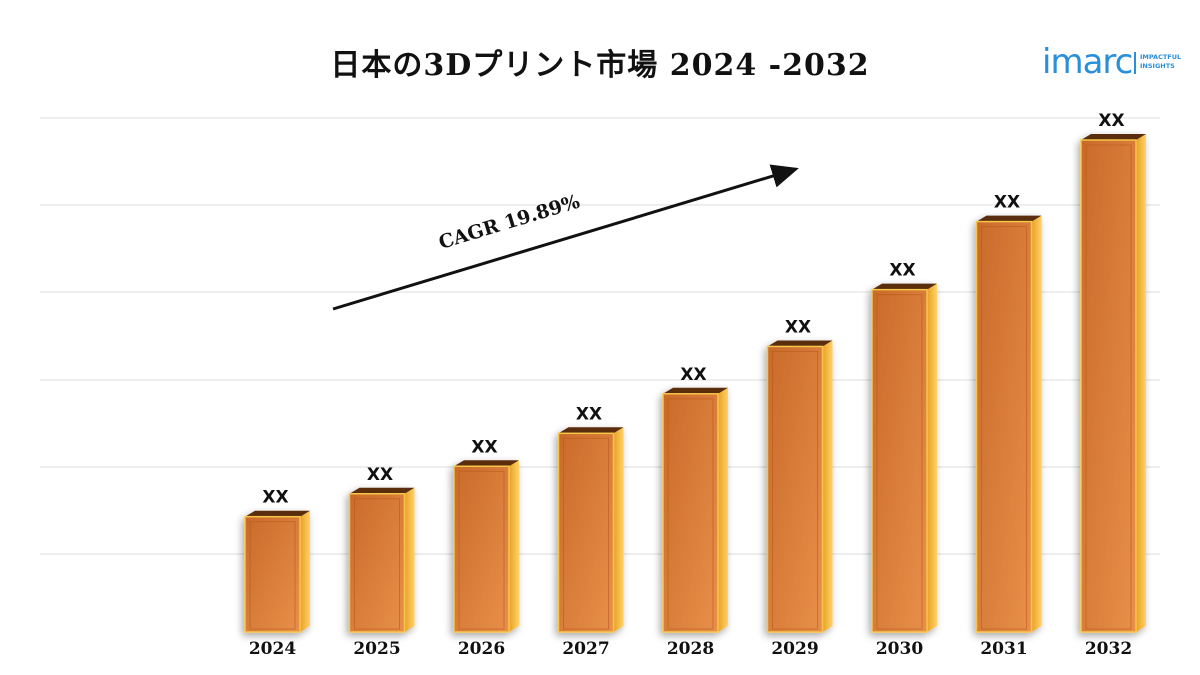 This screenshot has height=675, width=1200. I want to click on x-tick-label: 2032, so click(1108, 649).